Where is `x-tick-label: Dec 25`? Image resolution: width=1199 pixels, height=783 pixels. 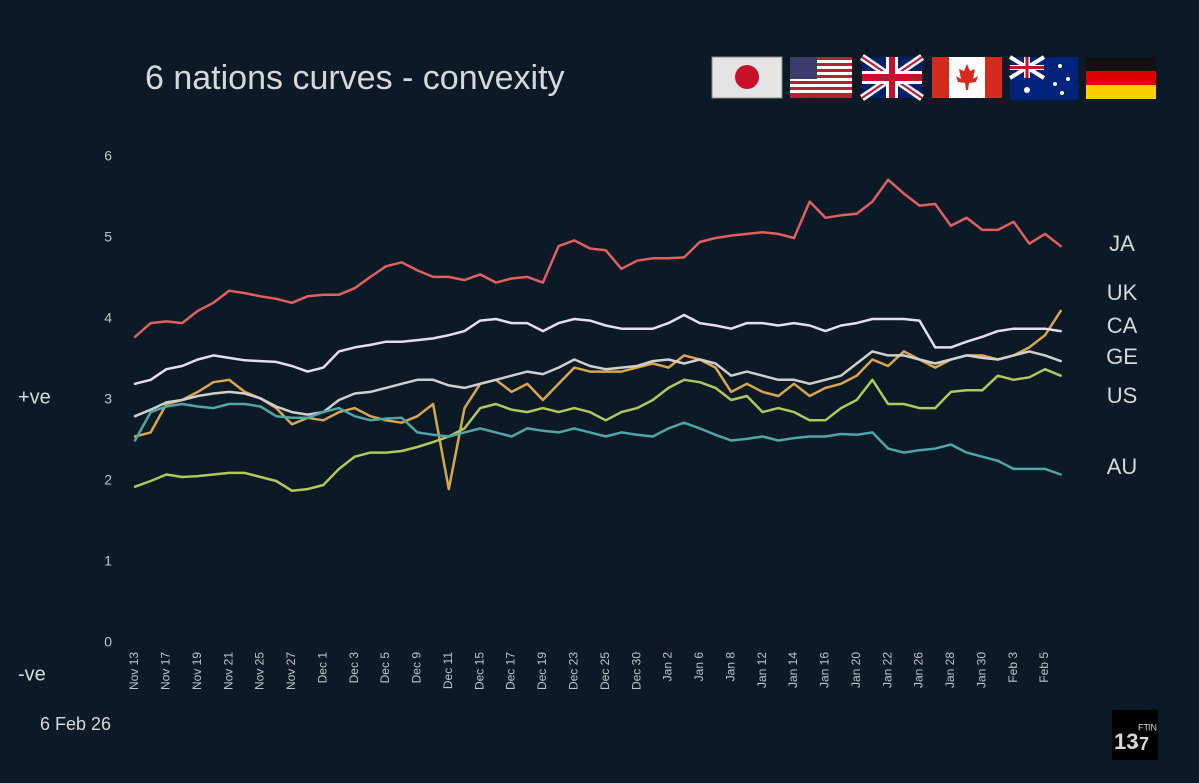
x-tick-label: Dec 25 is located at coordinates (605, 671).